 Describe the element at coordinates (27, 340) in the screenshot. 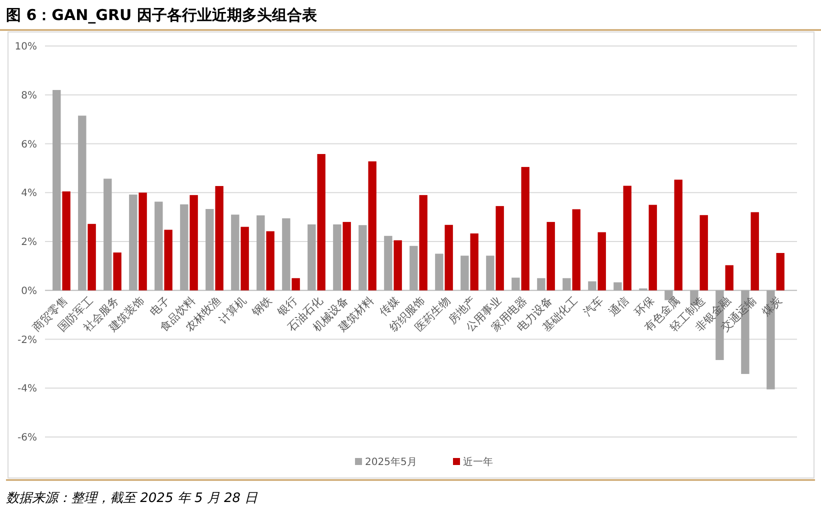

I see `y-tick-label: -2%` at that location.